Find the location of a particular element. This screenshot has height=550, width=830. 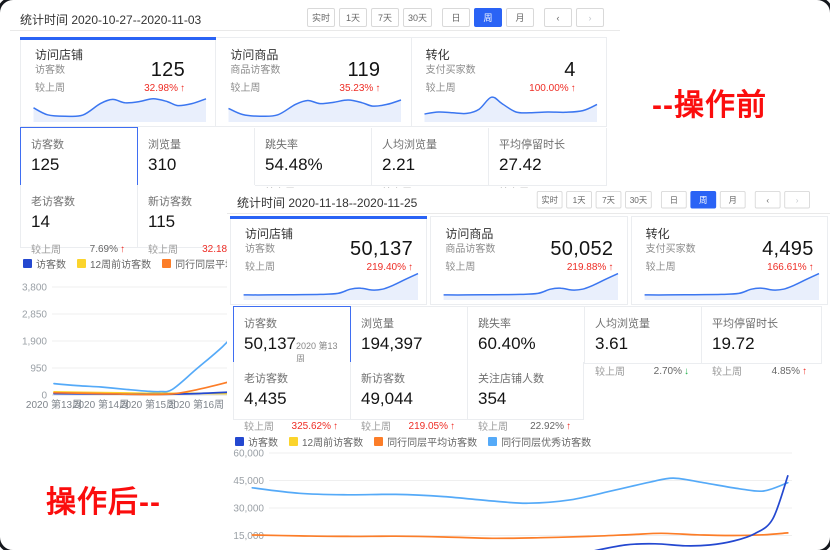

stat-cell-visitors: 访客数 50,137 2020 第13周 较上周 219.40%↑ is located at coordinates (292, 347).